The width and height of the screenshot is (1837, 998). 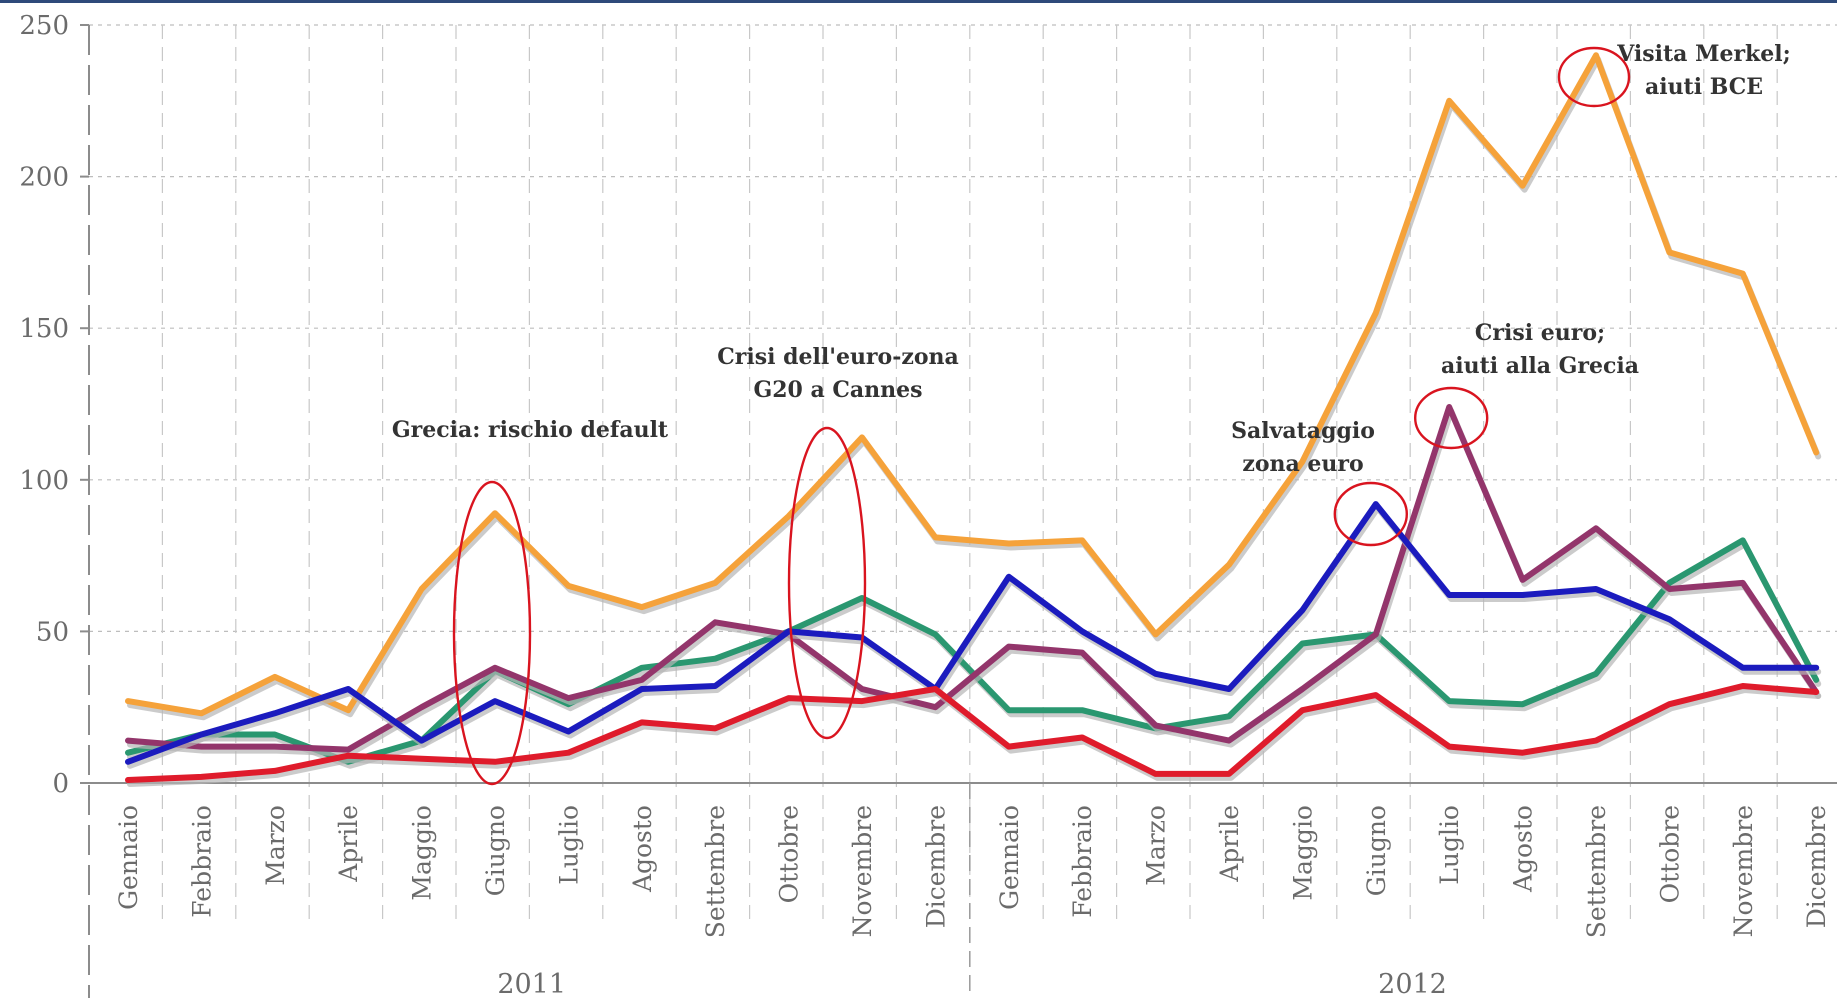 What do you see at coordinates (44, 405) in the screenshot?
I see `y-tick-labels: 0 50 100 150 200 250` at bounding box center [44, 405].